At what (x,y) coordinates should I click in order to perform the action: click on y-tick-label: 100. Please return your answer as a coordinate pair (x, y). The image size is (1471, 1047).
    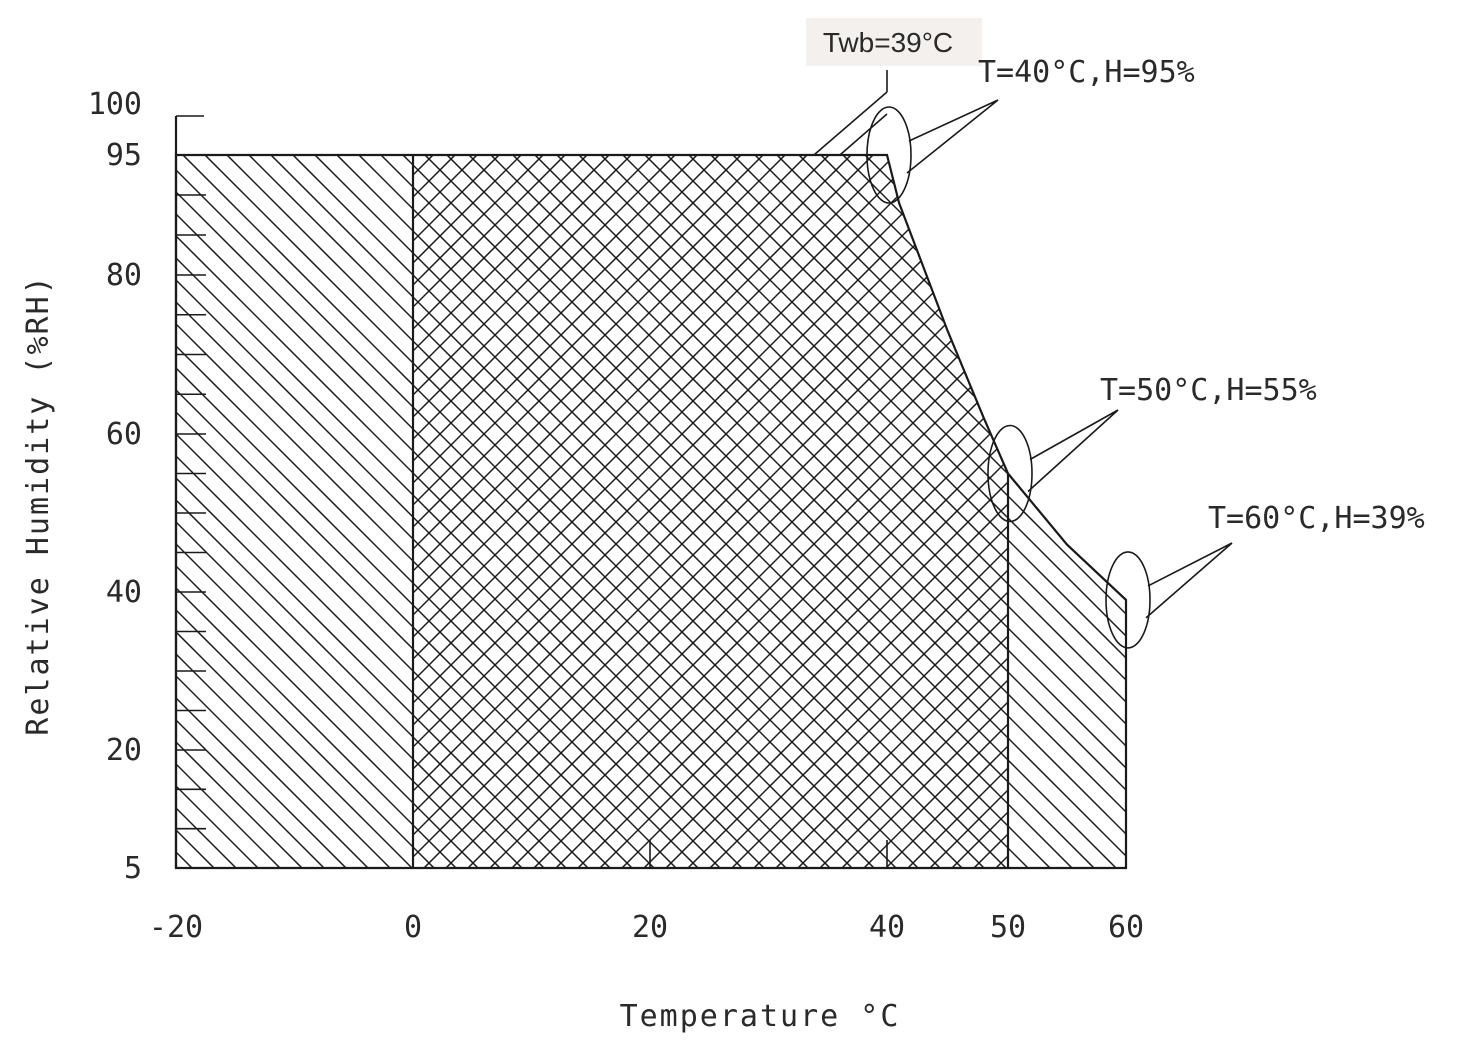
    Looking at the image, I should click on (115, 104).